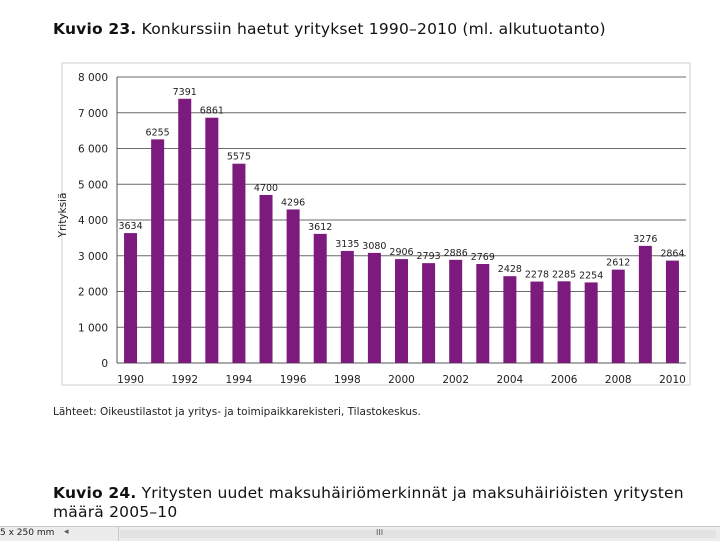 Image resolution: width=720 pixels, height=541 pixels. Describe the element at coordinates (429, 313) in the screenshot. I see `bar-2001` at that location.